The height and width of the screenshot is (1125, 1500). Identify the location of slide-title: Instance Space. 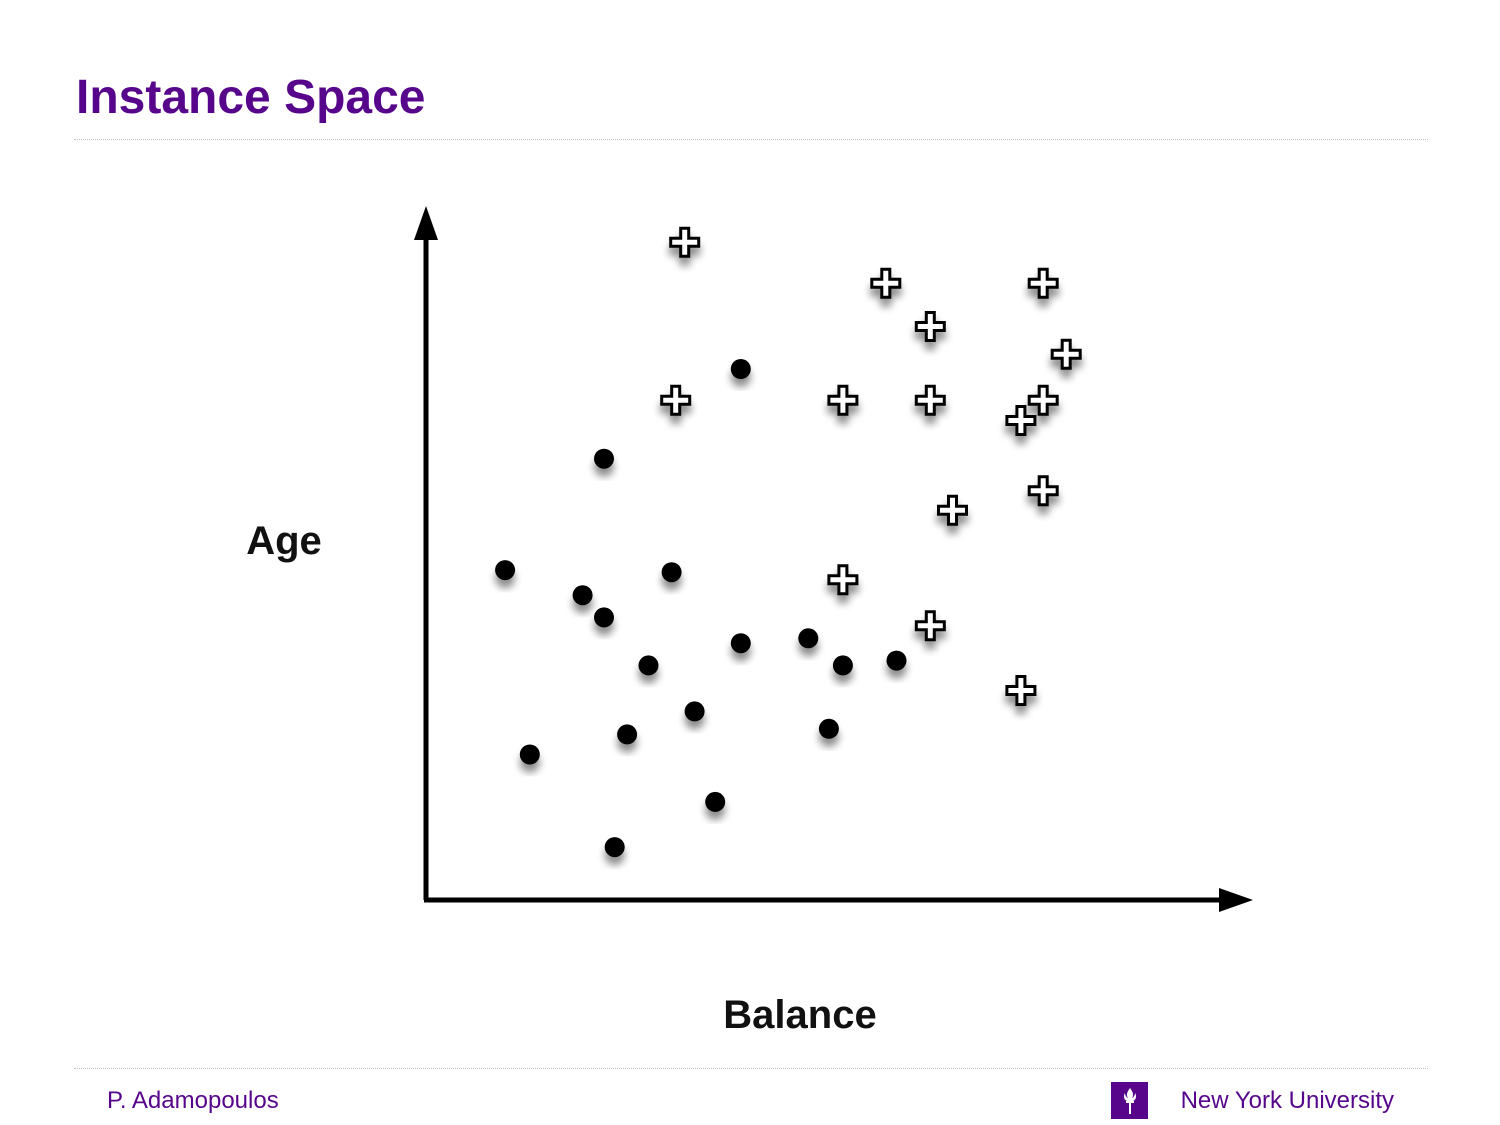
(251, 97).